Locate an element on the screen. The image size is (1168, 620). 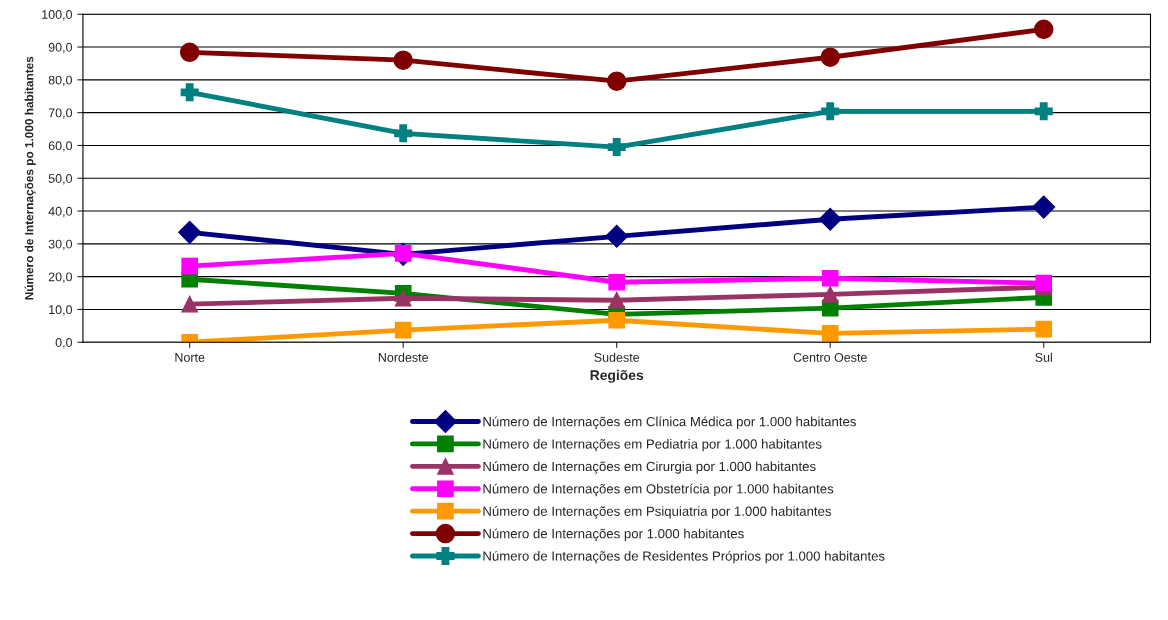
y-tick-label: 10,0 is located at coordinates (61, 310).